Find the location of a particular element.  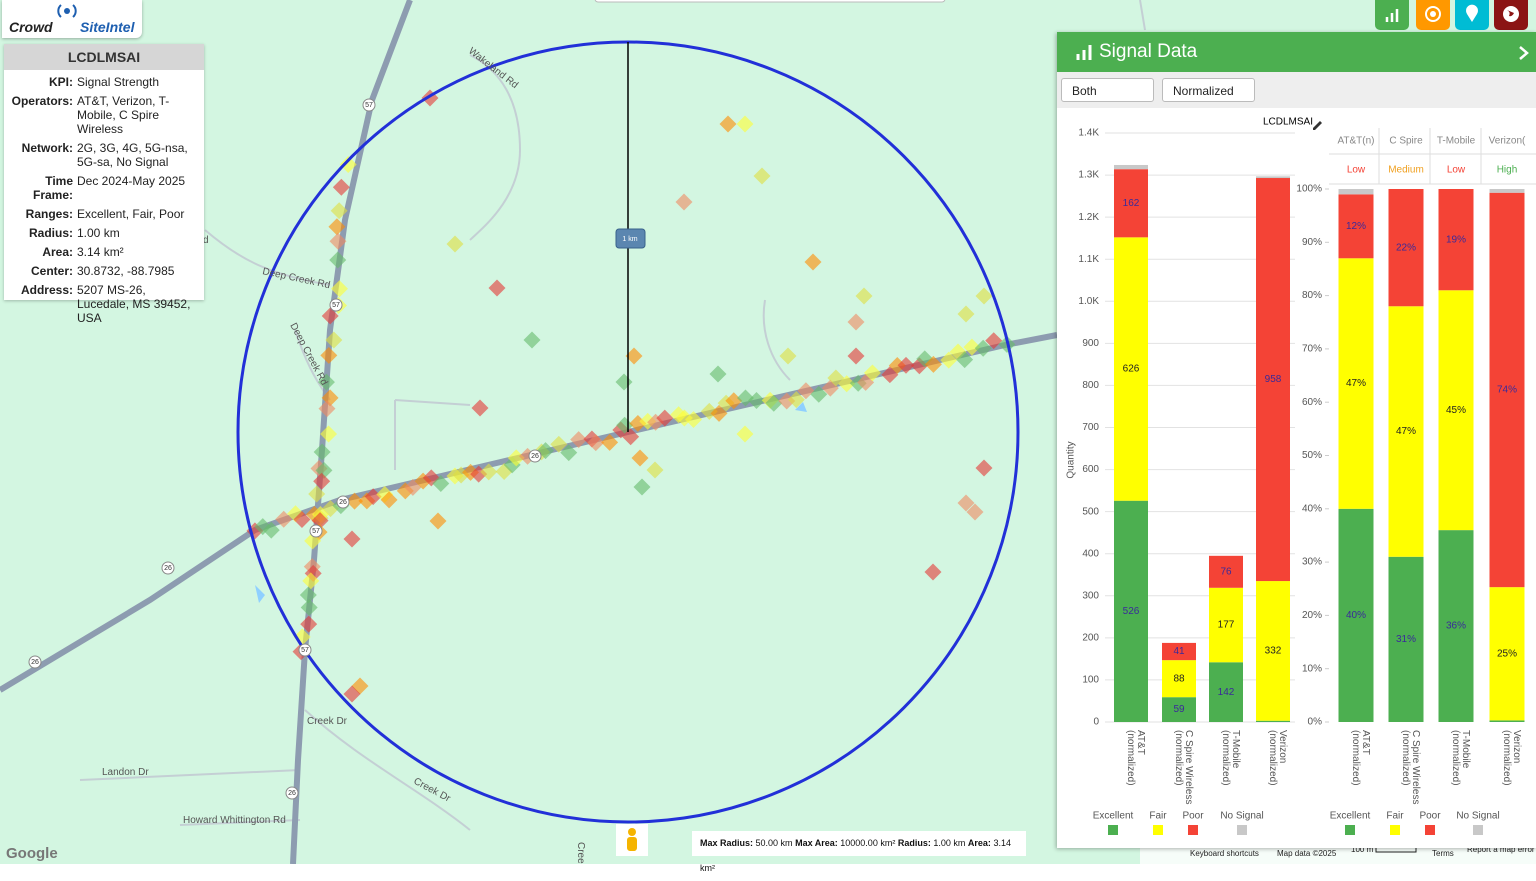

y-tick-label: 10% is located at coordinates (1312, 668).